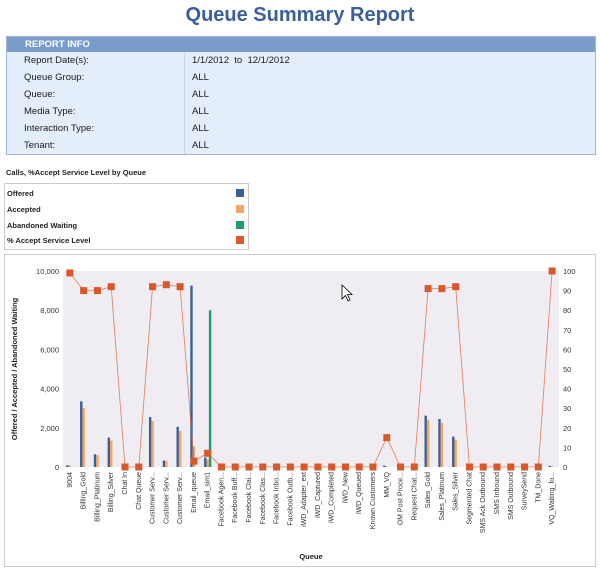  Describe the element at coordinates (332, 497) in the screenshot. I see `x-tick-label: iWD_Completed` at that location.